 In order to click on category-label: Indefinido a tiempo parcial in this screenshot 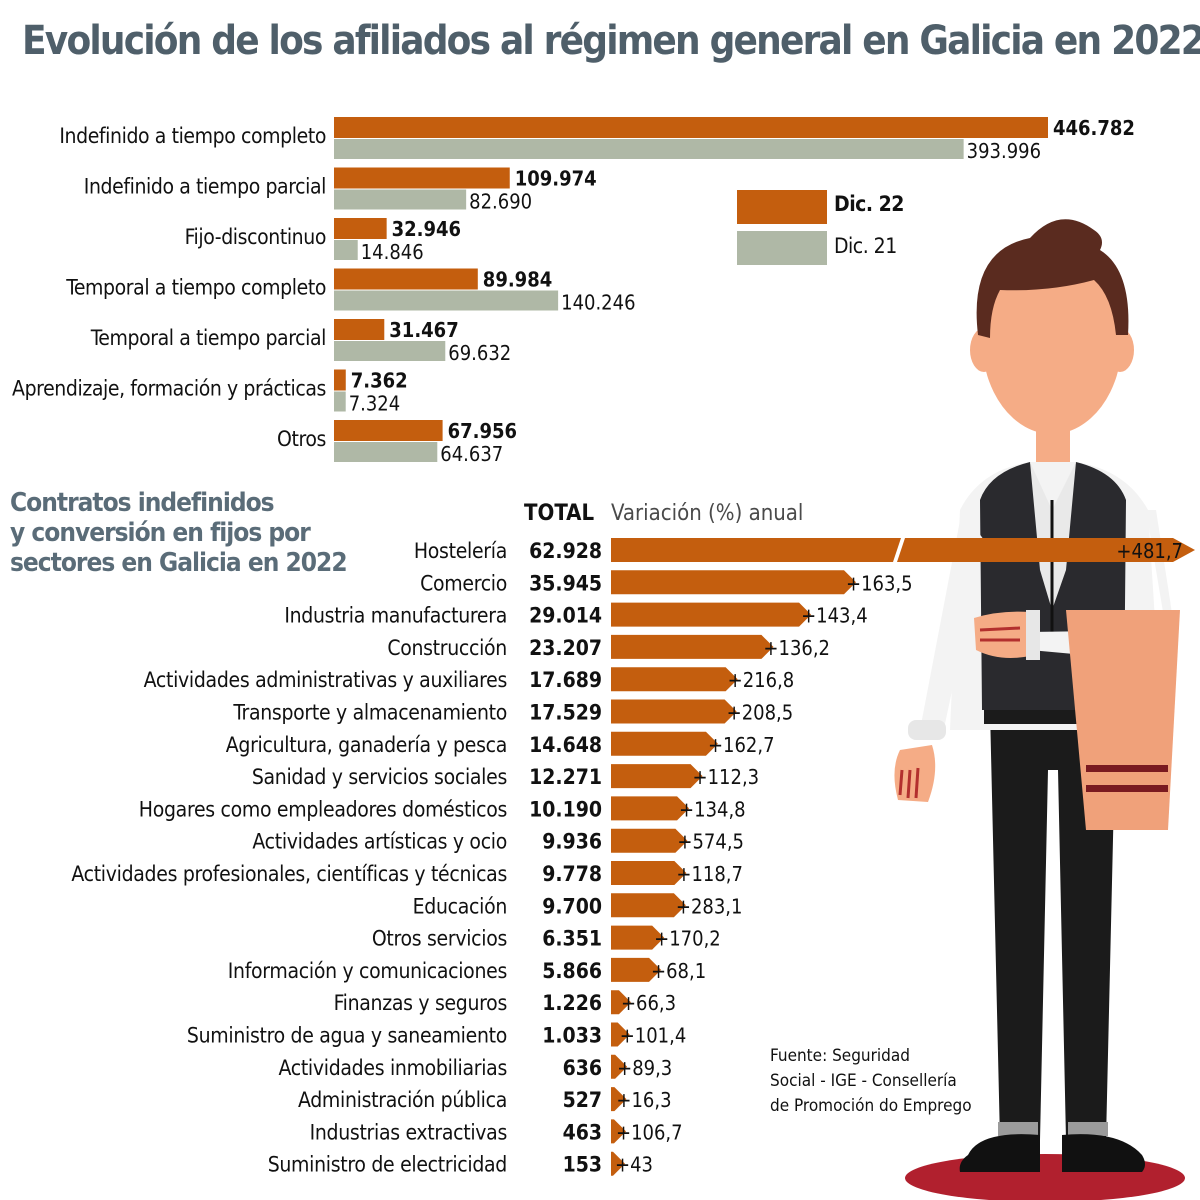, I will do `click(205, 187)`.